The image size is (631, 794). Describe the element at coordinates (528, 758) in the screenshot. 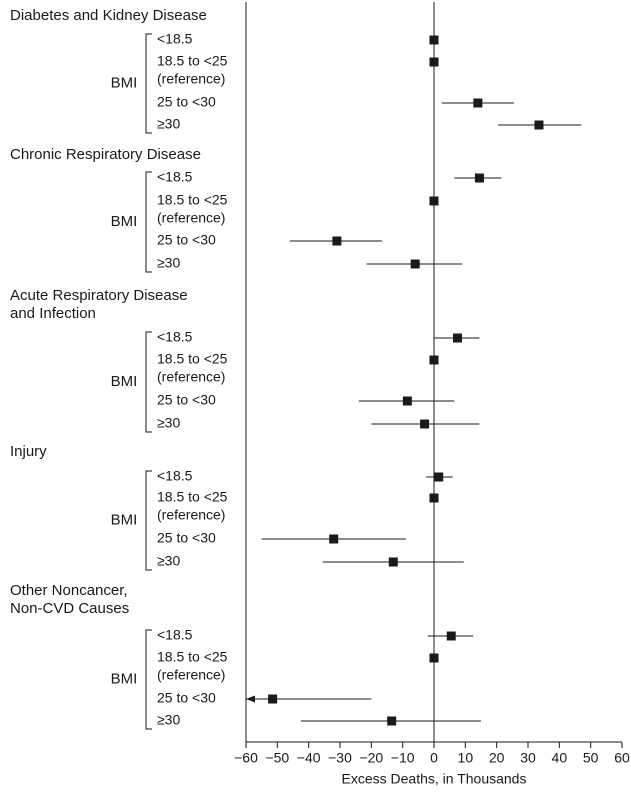

I see `x-tick-label: 30` at that location.